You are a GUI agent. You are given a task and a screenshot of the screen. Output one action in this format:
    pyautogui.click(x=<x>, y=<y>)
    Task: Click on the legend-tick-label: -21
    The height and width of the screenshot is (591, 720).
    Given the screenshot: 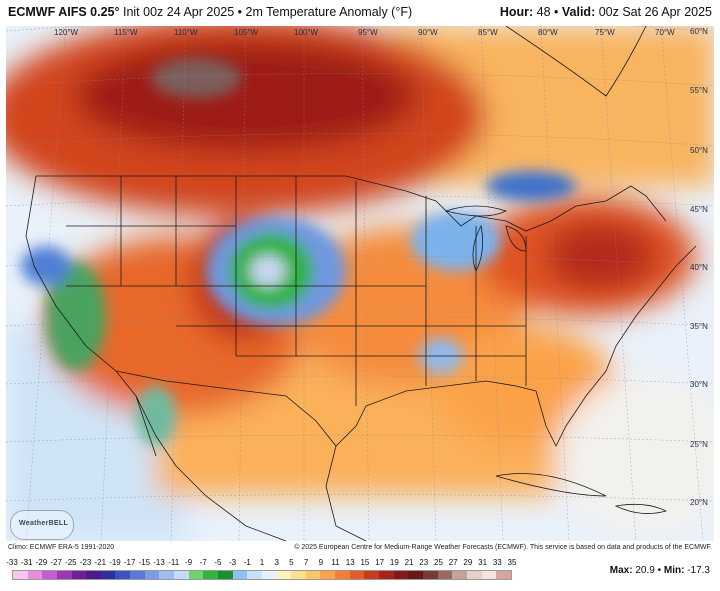 What is the action you would take?
    pyautogui.click(x=100, y=562)
    